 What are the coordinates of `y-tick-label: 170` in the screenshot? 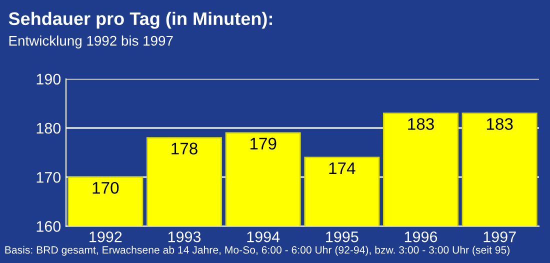 It's located at (48, 177).